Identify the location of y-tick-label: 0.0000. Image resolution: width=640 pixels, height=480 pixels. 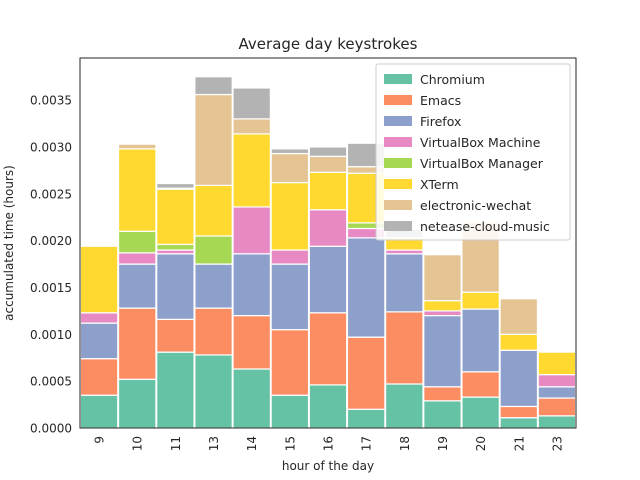
(51, 429).